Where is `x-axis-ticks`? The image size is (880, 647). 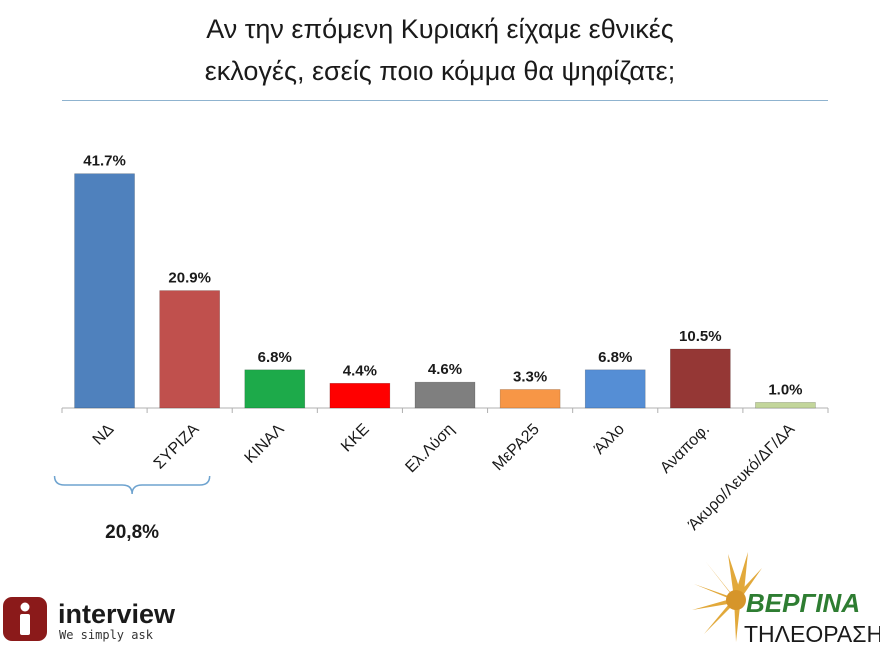
x-axis-ticks is located at coordinates (445, 410).